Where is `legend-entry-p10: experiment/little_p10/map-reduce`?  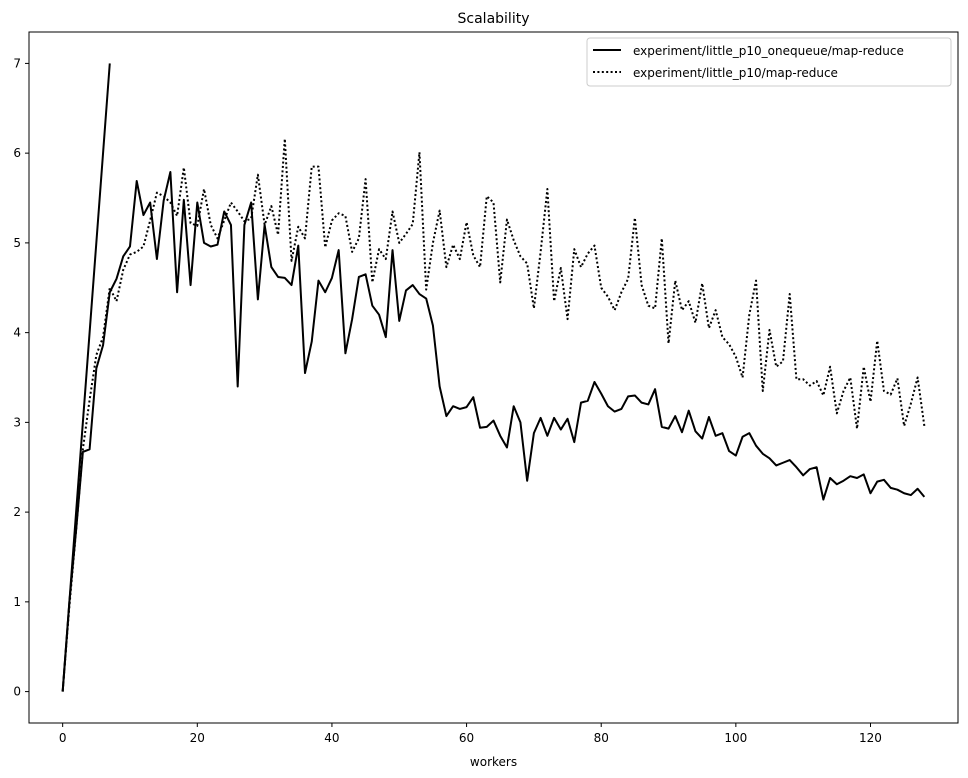
legend-entry-p10: experiment/little_p10/map-reduce is located at coordinates (735, 73).